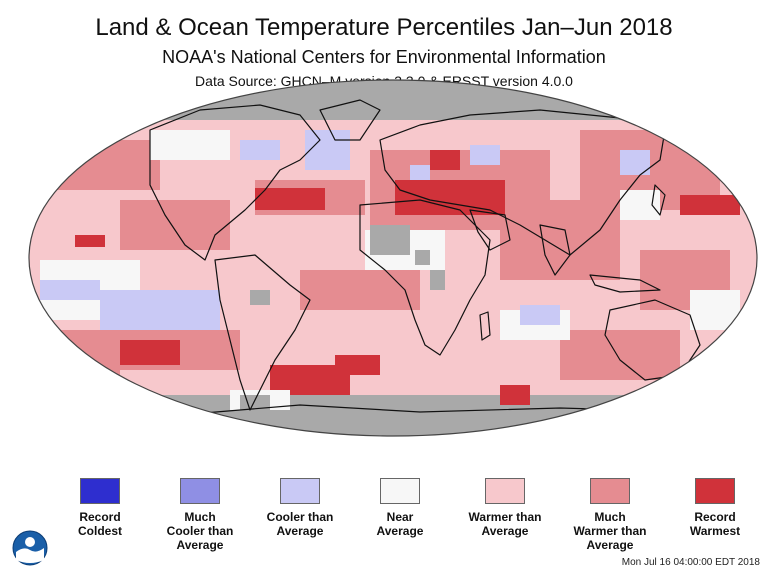 This screenshot has width=768, height=574. What do you see at coordinates (400, 524) in the screenshot?
I see `legend-label: Near Average` at bounding box center [400, 524].